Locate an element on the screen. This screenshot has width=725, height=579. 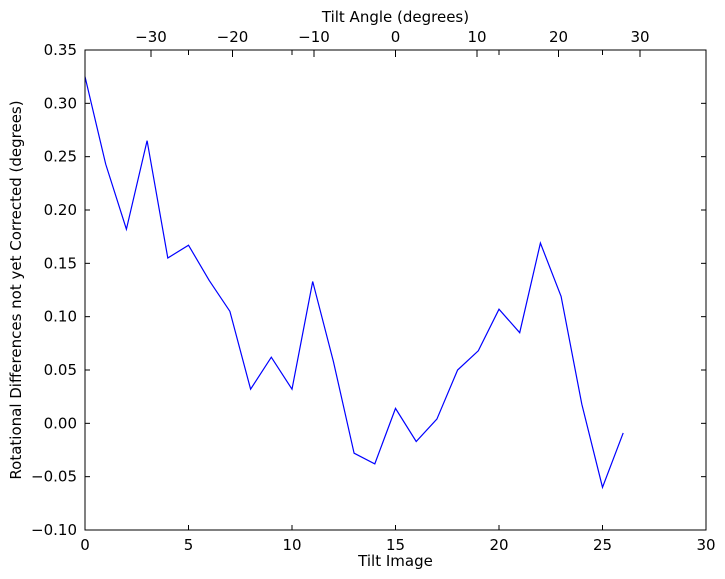
y-tick-label: 0.05 is located at coordinates (60, 370).